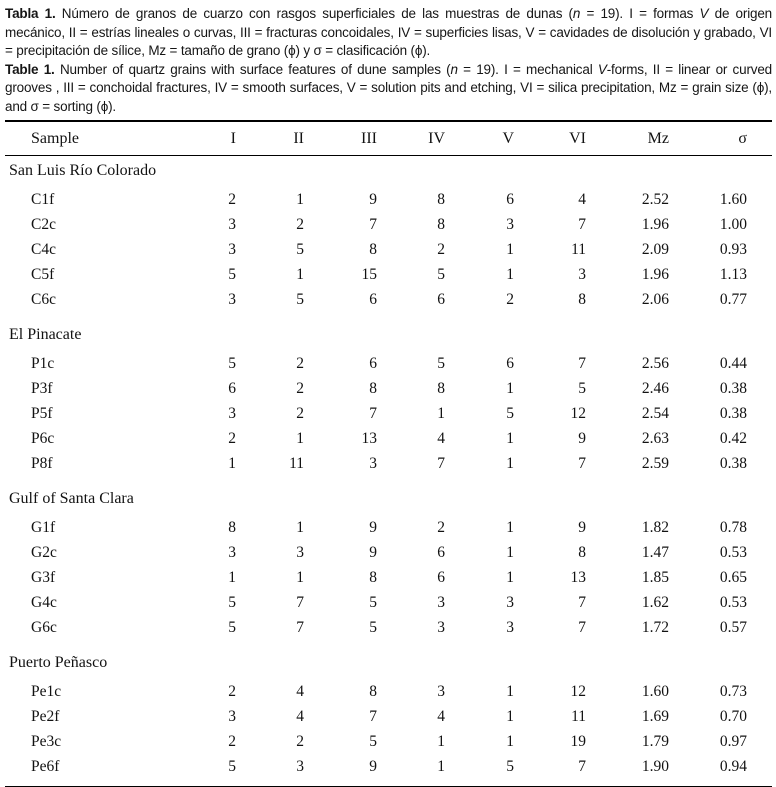  What do you see at coordinates (733, 463) in the screenshot?
I see `value-cell: 0.38` at bounding box center [733, 463].